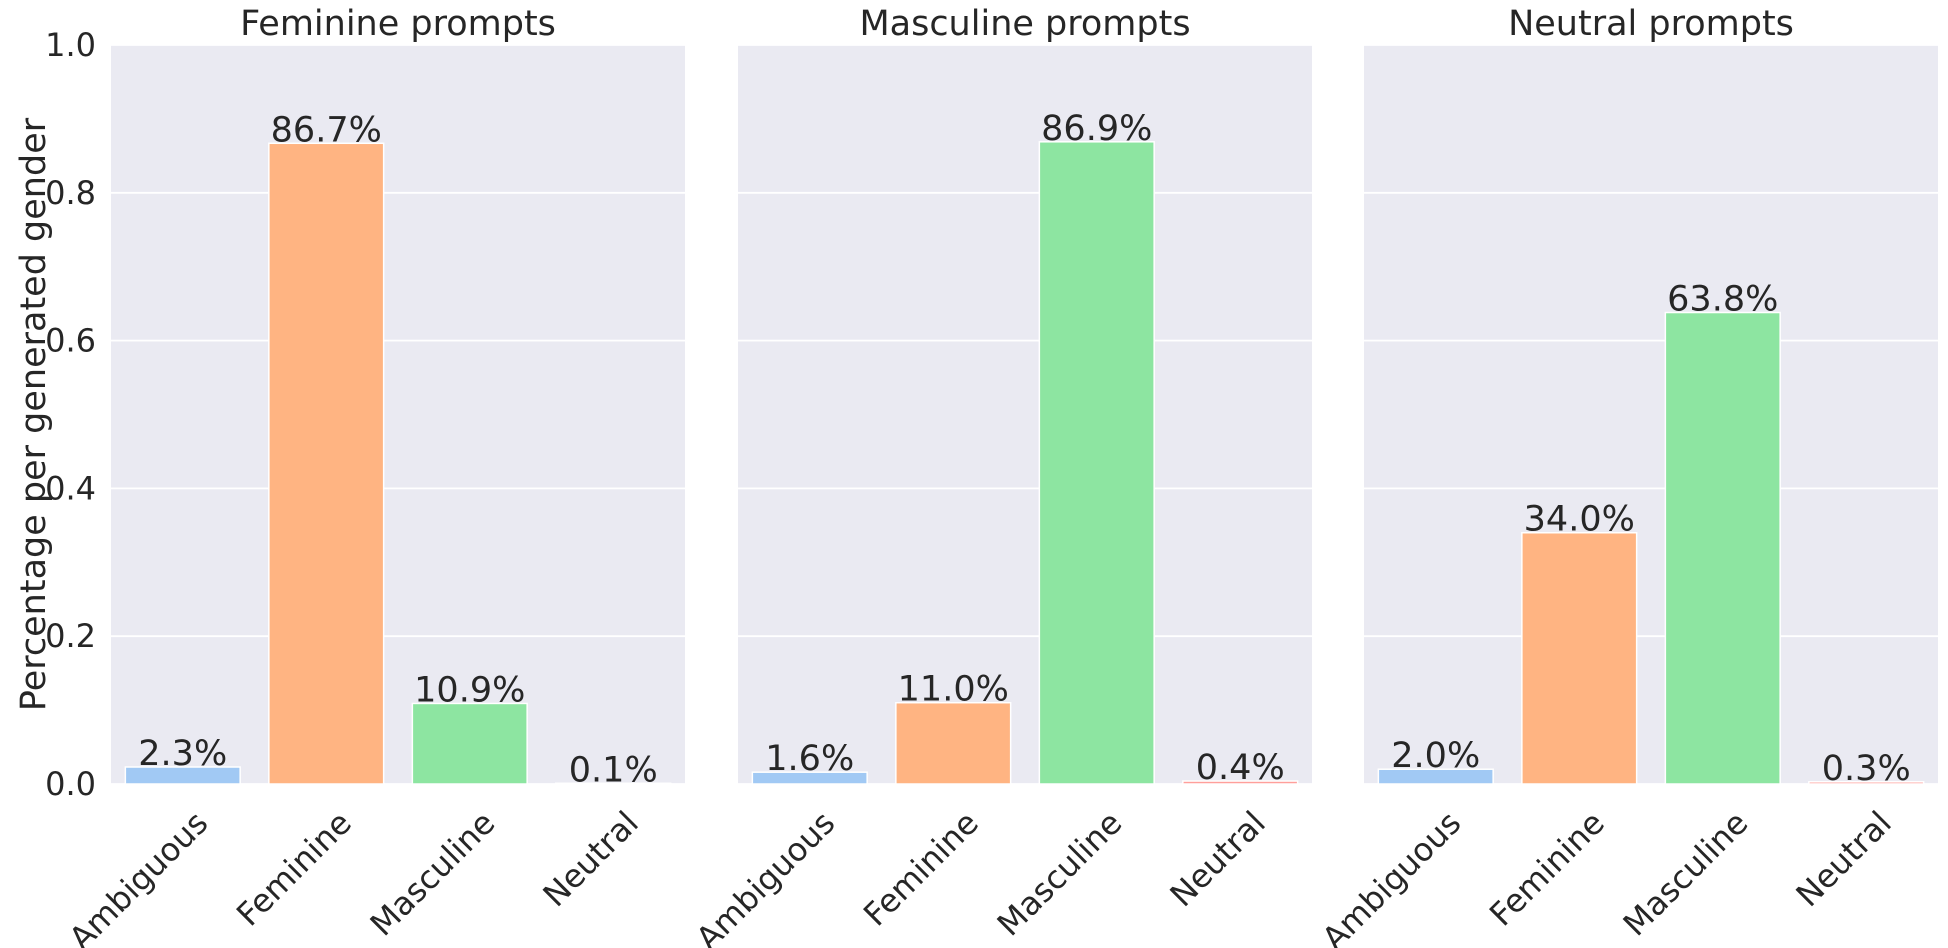 The width and height of the screenshot is (1948, 948). Describe the element at coordinates (1435, 756) in the screenshot. I see `bar-value-label: 2.0%` at that location.